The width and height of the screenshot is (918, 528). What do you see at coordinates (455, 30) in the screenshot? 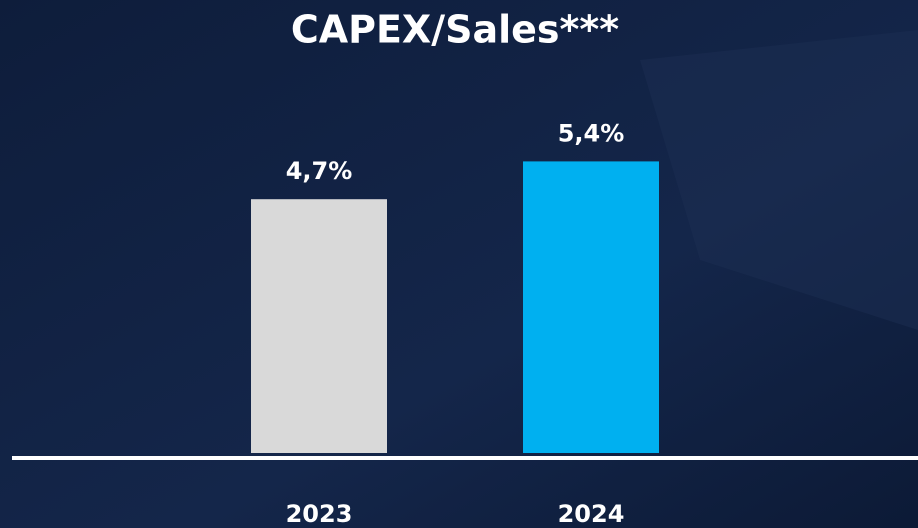
I see `chart-title: CAPEX/Sales***` at bounding box center [455, 30].